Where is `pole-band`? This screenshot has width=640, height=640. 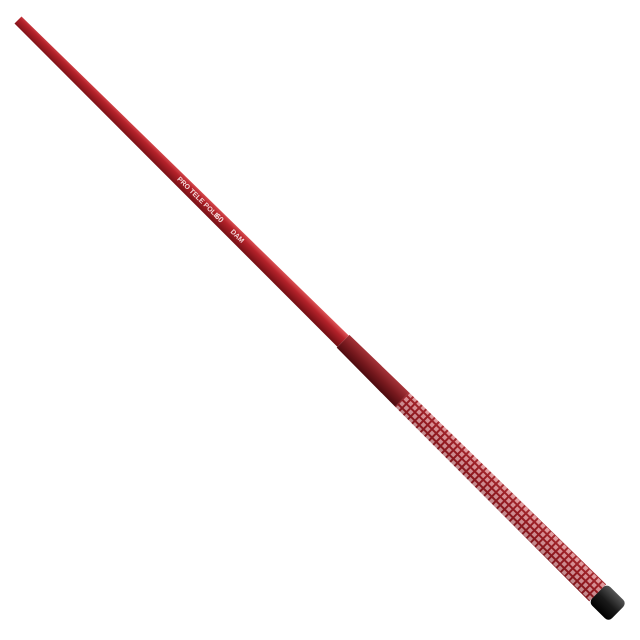 pole-band is located at coordinates (373, 370).